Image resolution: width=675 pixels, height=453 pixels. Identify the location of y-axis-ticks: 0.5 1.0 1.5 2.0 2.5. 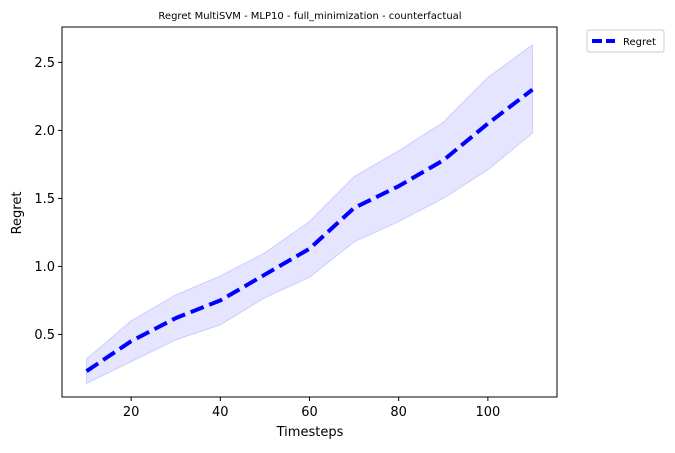
(48, 199).